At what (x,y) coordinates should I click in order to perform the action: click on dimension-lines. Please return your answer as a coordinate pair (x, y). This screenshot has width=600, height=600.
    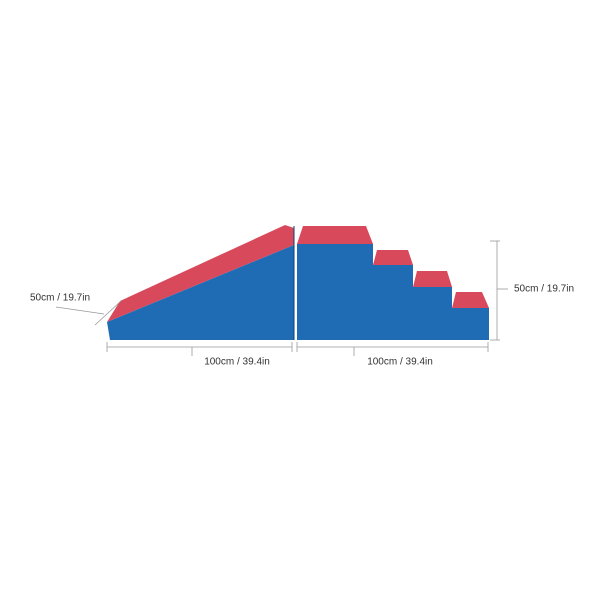
    Looking at the image, I should click on (281, 298).